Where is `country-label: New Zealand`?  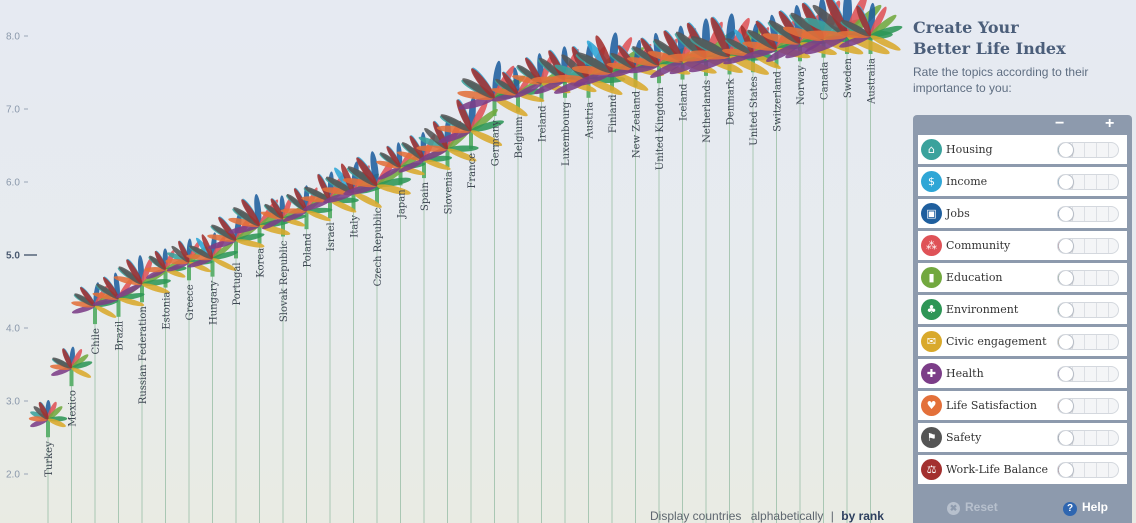
country-label: New Zealand is located at coordinates (637, 124).